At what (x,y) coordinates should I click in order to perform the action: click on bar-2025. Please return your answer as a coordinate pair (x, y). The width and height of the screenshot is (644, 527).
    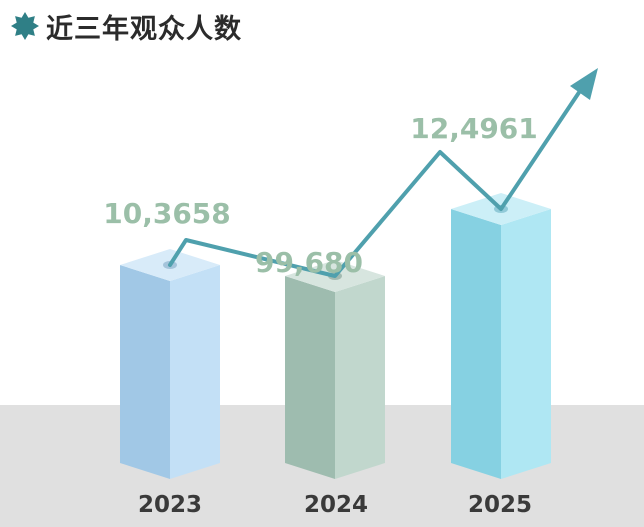
    Looking at the image, I should click on (501, 336).